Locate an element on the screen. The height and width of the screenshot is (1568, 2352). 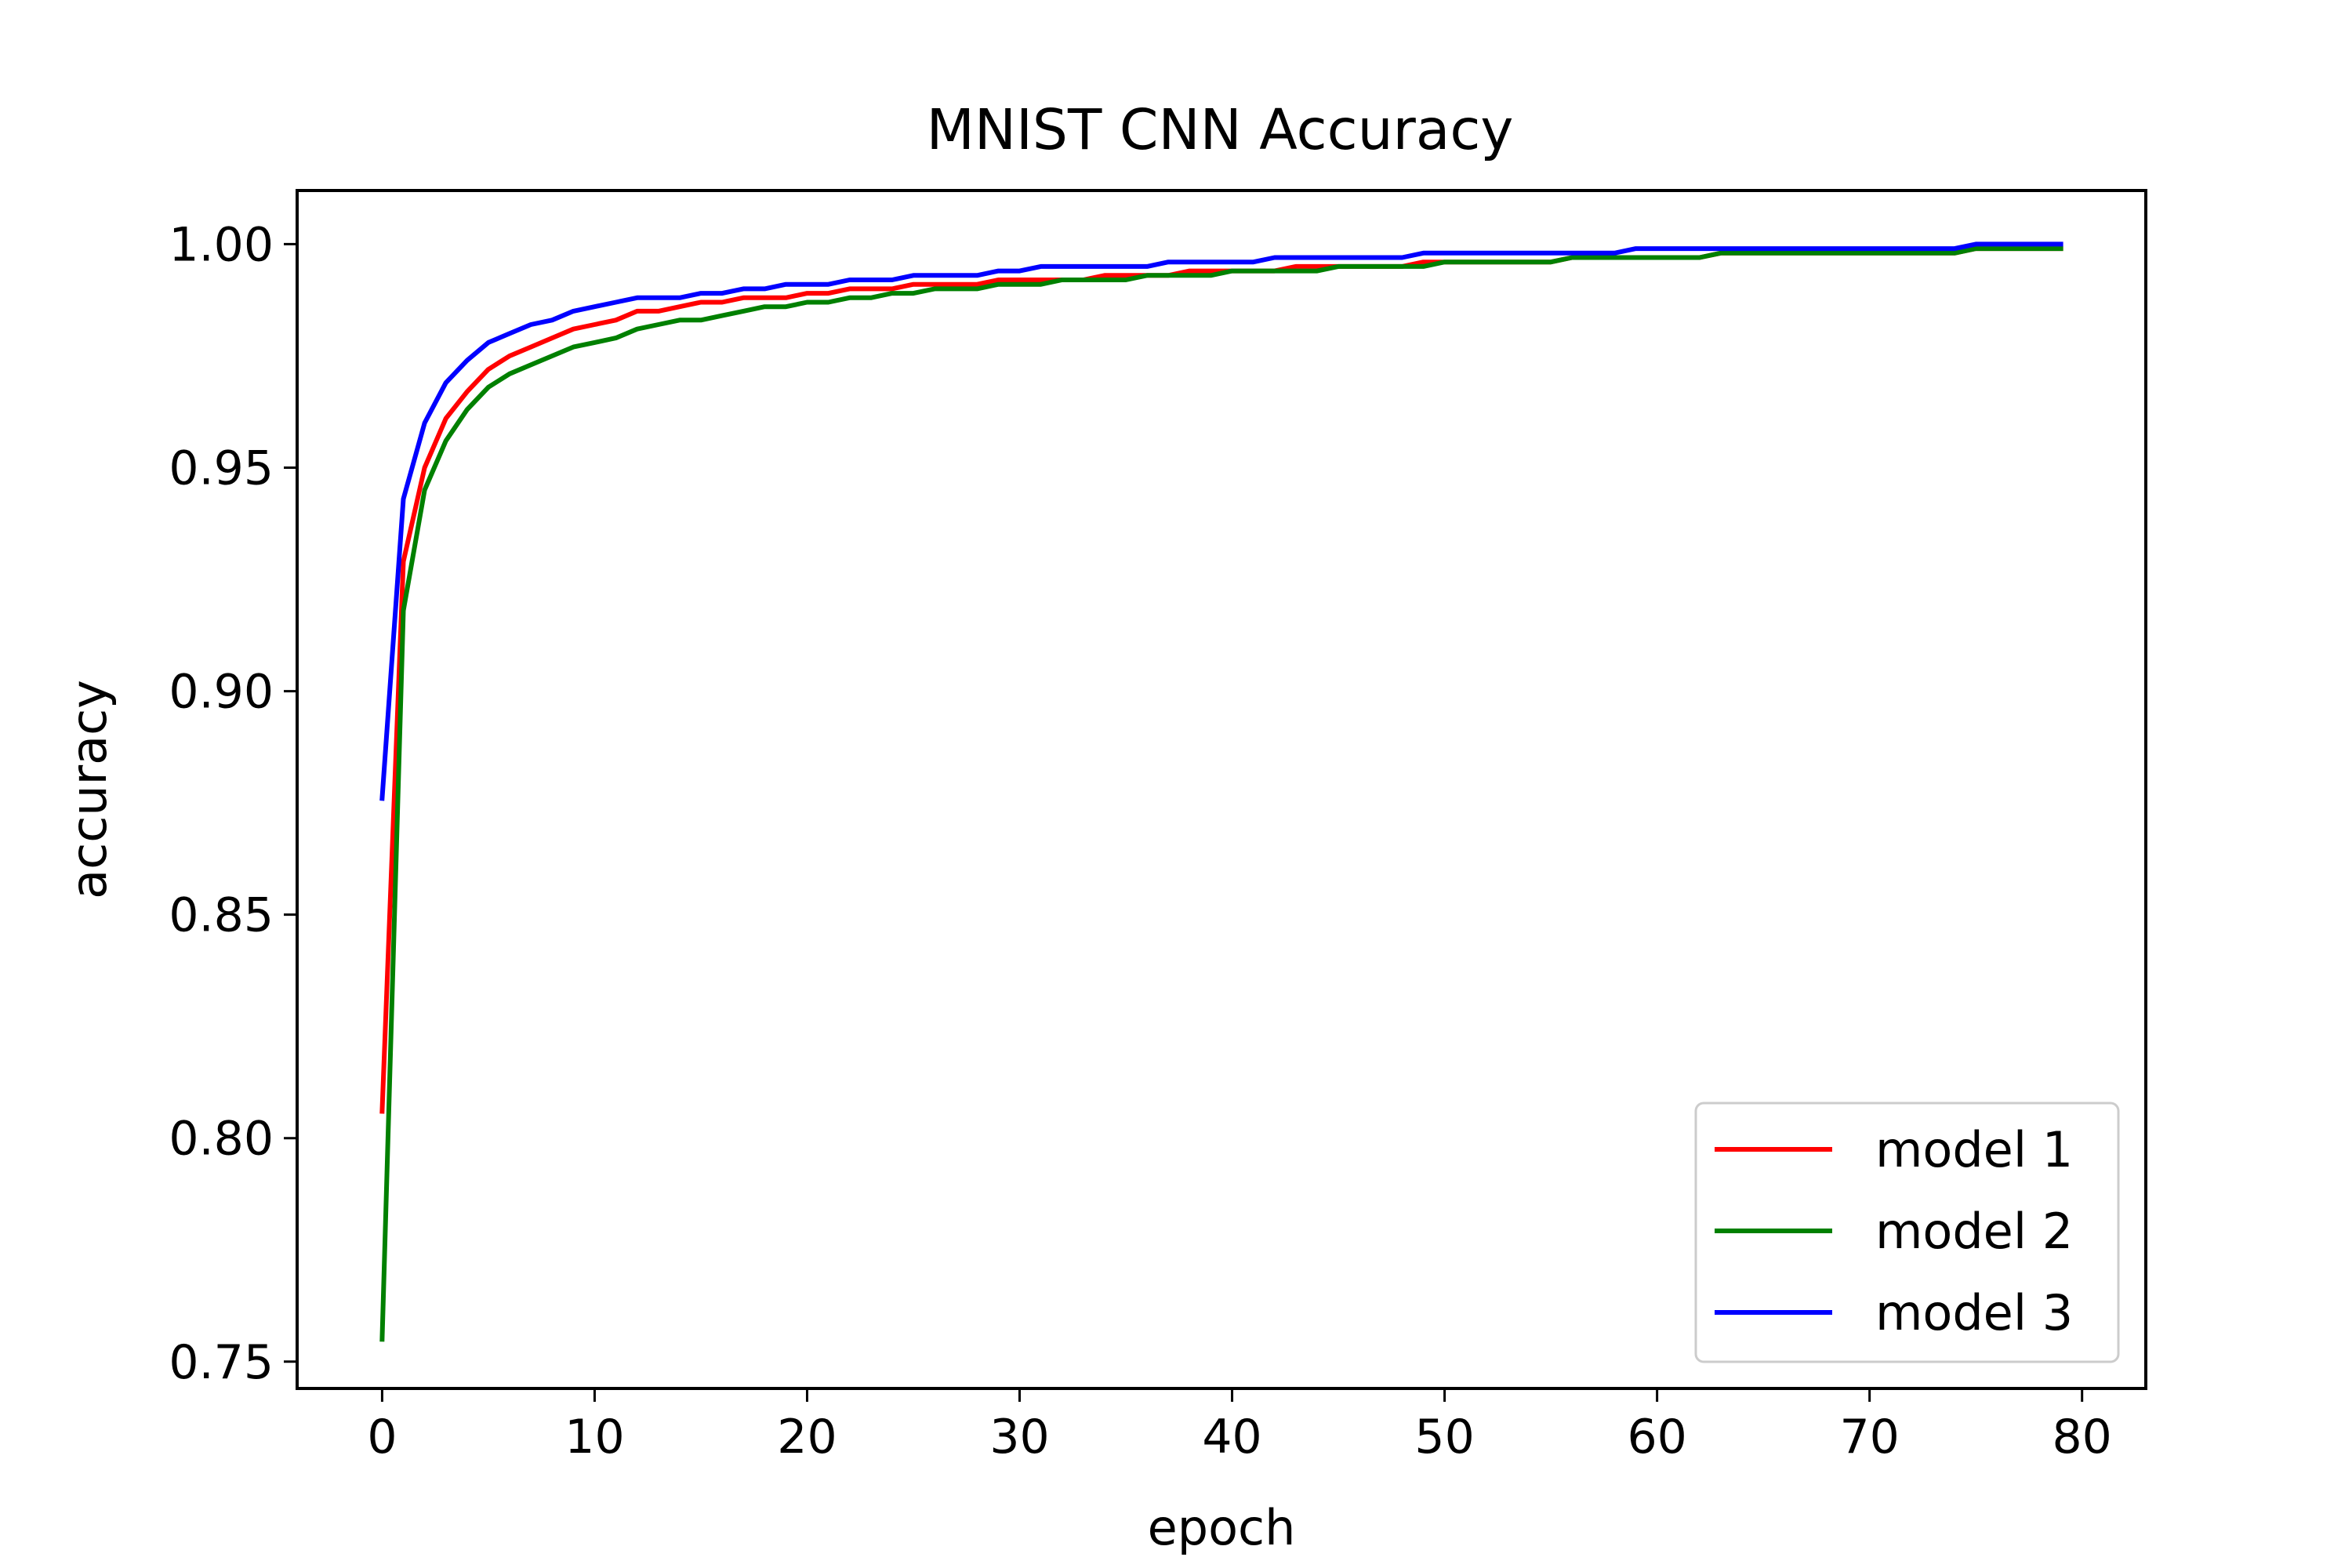
legend-label-model-2: model 2 is located at coordinates (1974, 1231).